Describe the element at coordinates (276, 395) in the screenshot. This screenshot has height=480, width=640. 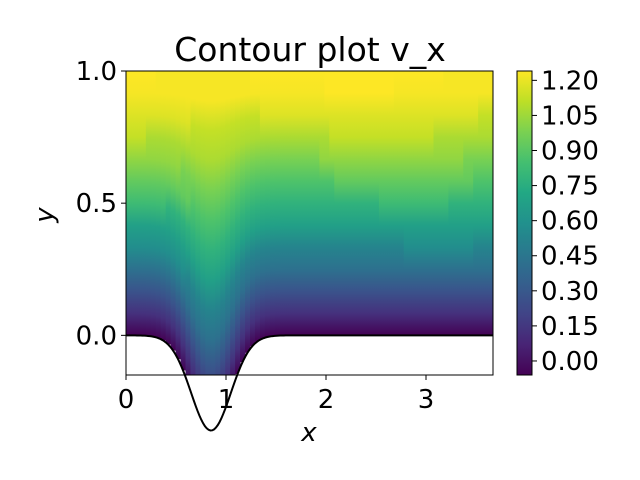
I see `x-axis-ticks: 0 1 2 3` at that location.